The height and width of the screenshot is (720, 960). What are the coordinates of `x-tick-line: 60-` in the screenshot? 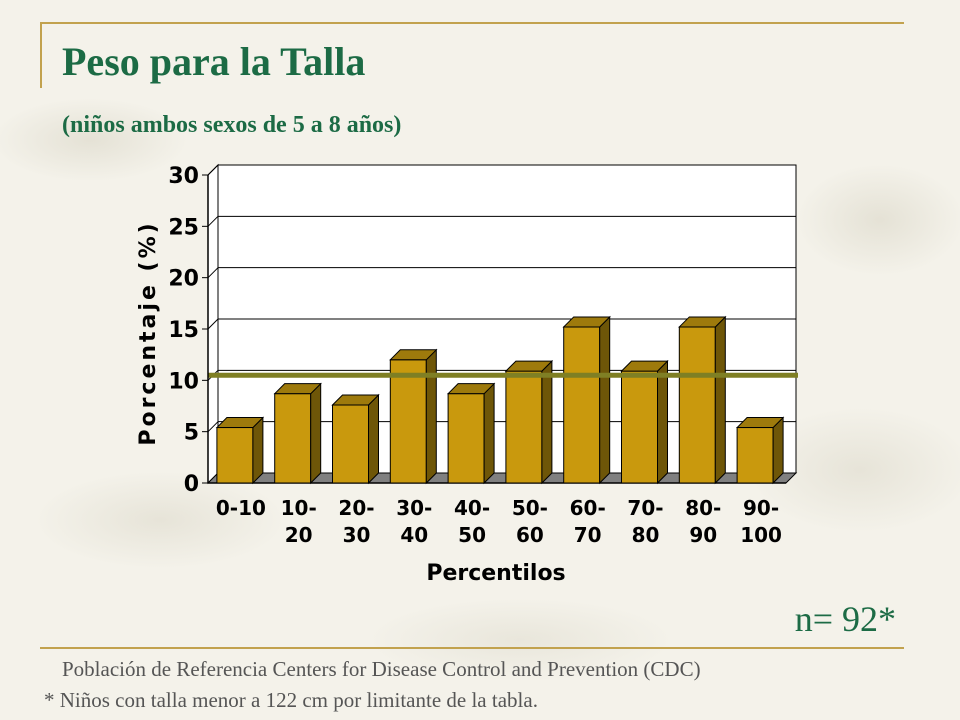 It's located at (588, 508).